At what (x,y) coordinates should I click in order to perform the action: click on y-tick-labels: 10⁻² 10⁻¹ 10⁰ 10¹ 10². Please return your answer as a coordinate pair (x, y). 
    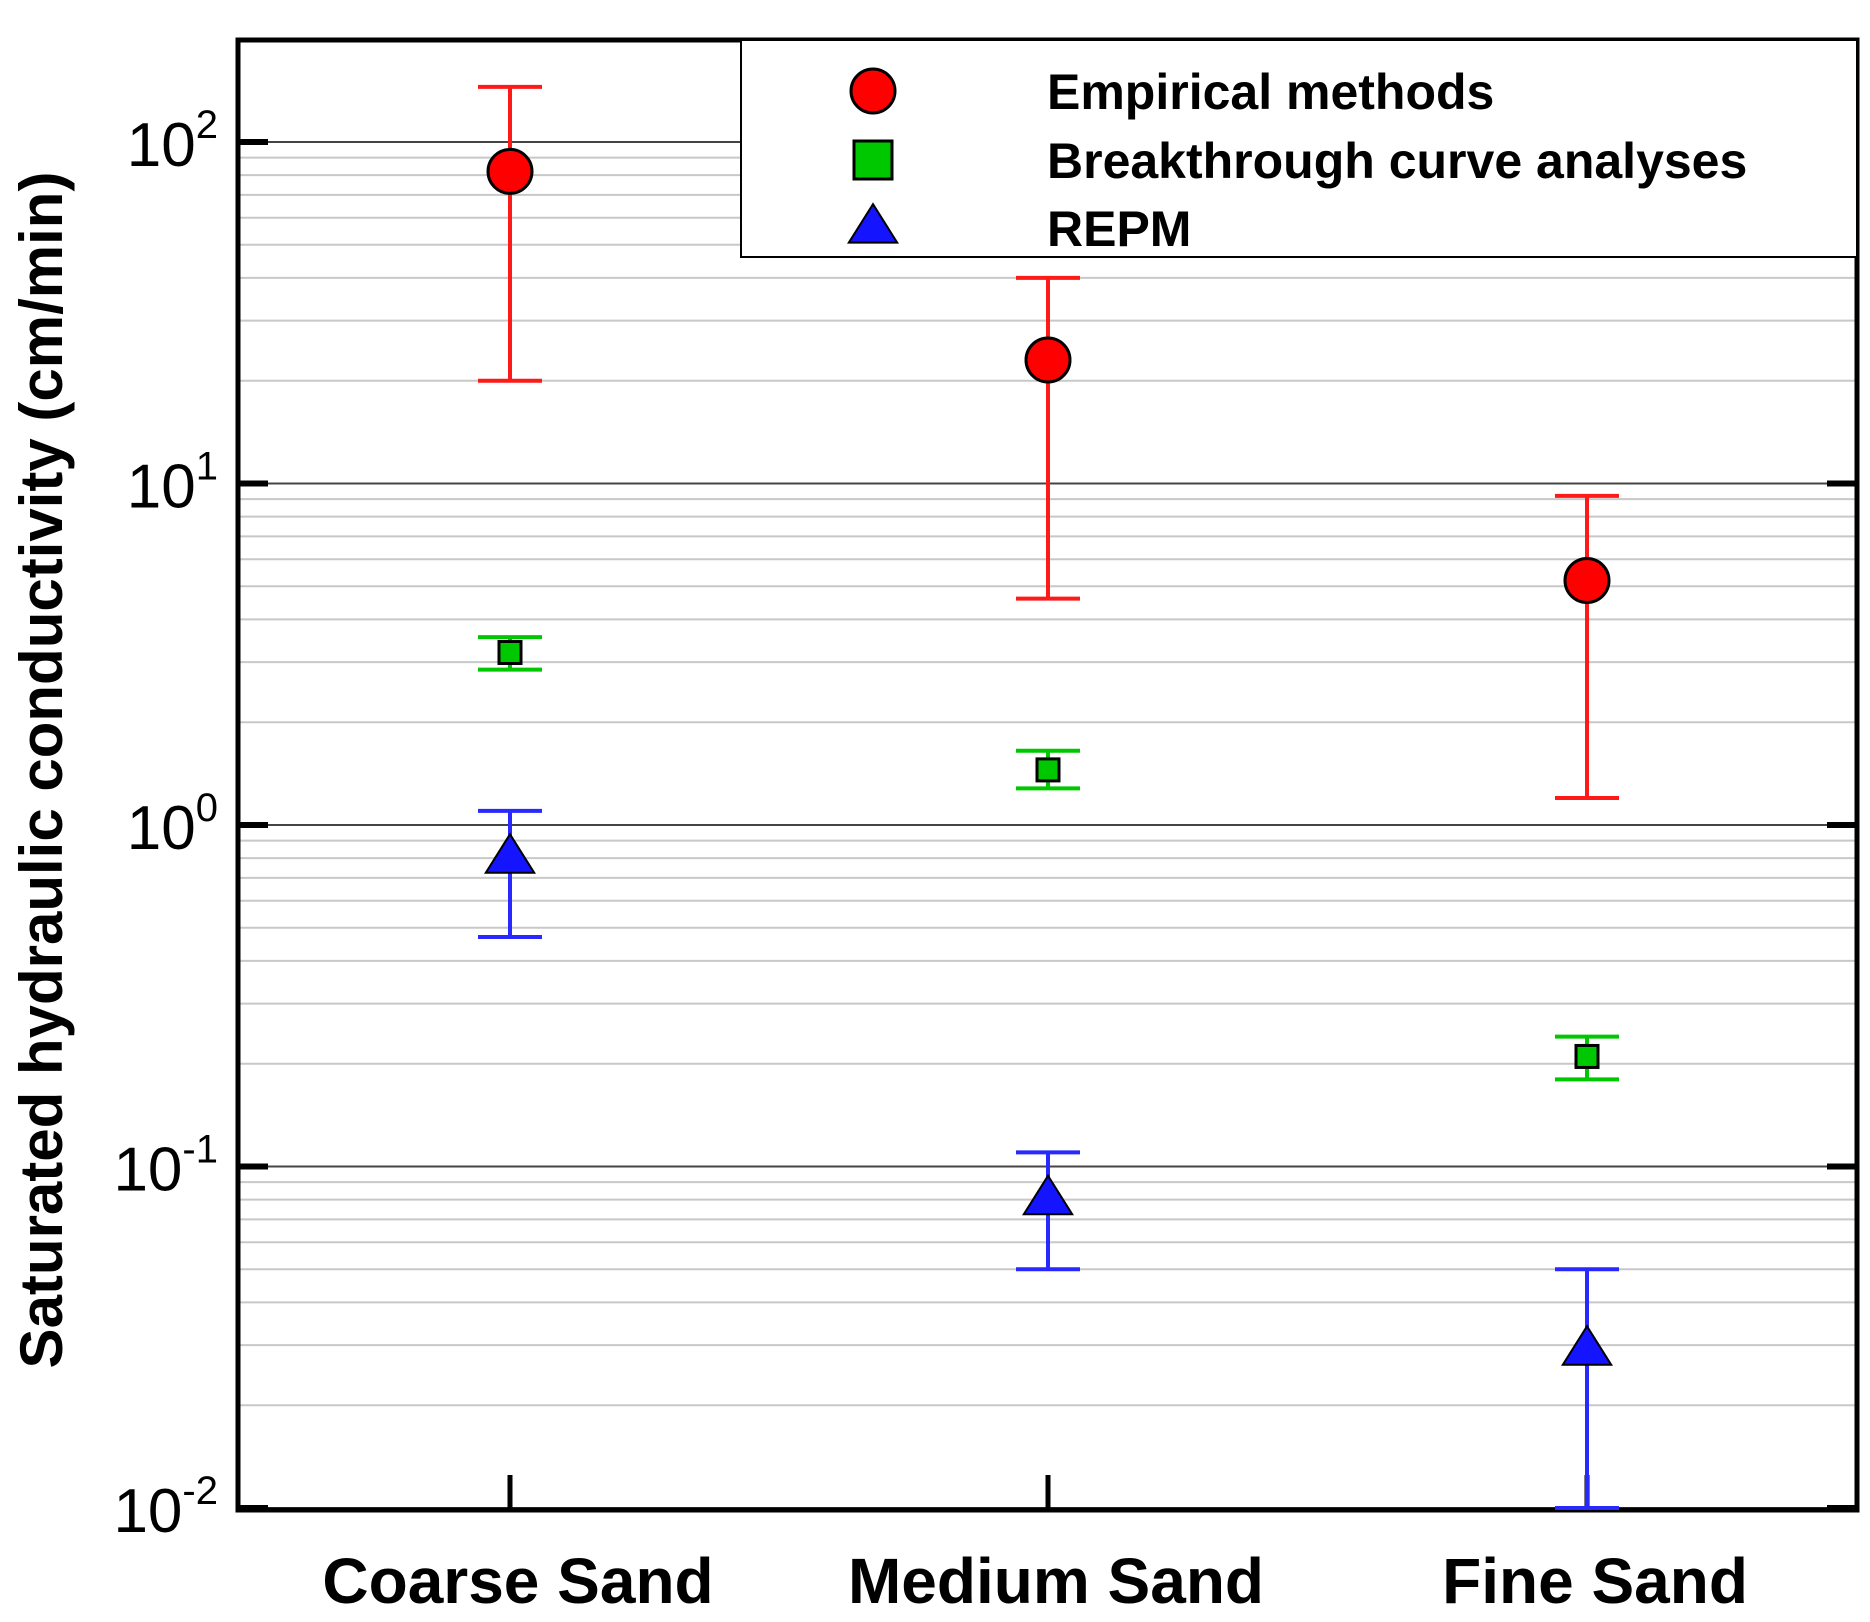
    Looking at the image, I should click on (165, 824).